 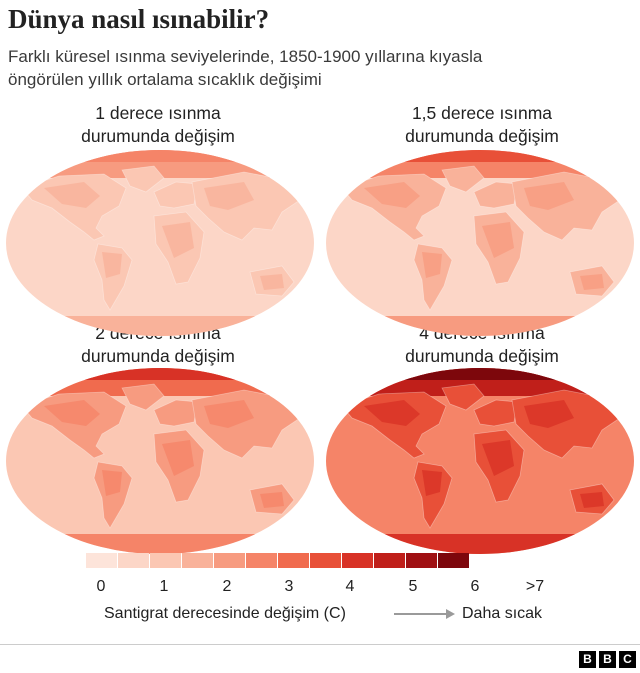 I want to click on logo-letter-b1: B, so click(x=587, y=659).